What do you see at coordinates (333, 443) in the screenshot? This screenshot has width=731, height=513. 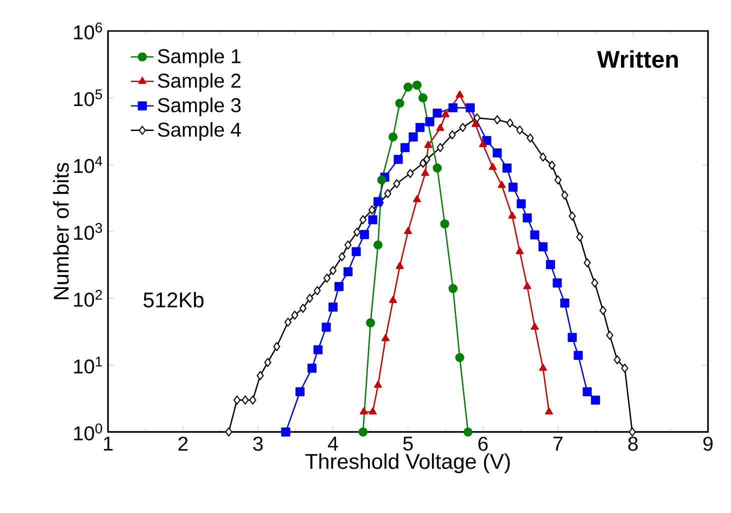 I see `x-tick-label: 4` at bounding box center [333, 443].